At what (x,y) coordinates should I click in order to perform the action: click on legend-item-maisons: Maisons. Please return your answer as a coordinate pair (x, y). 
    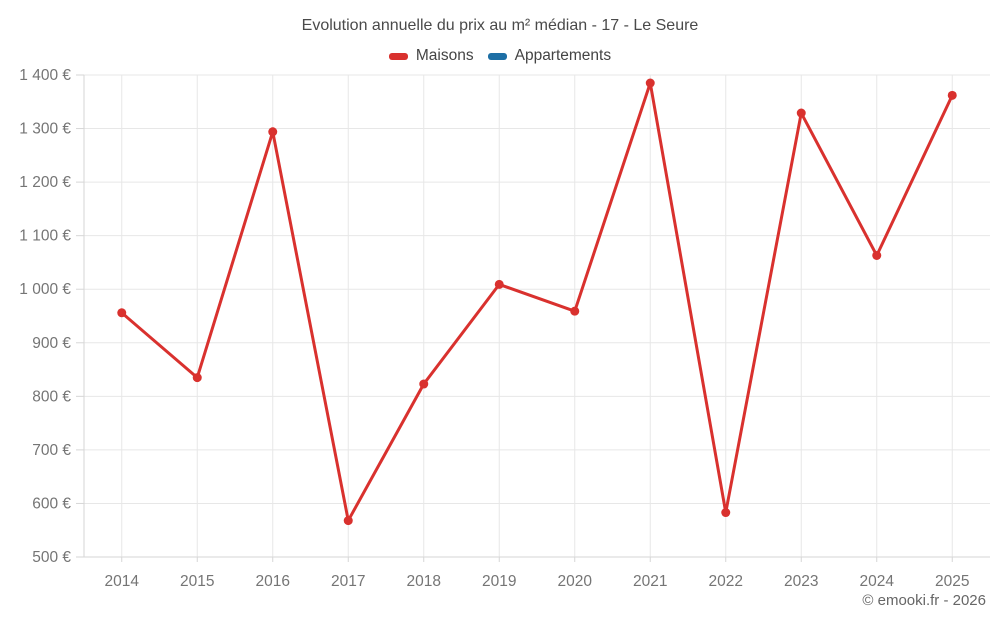
    Looking at the image, I should click on (431, 56).